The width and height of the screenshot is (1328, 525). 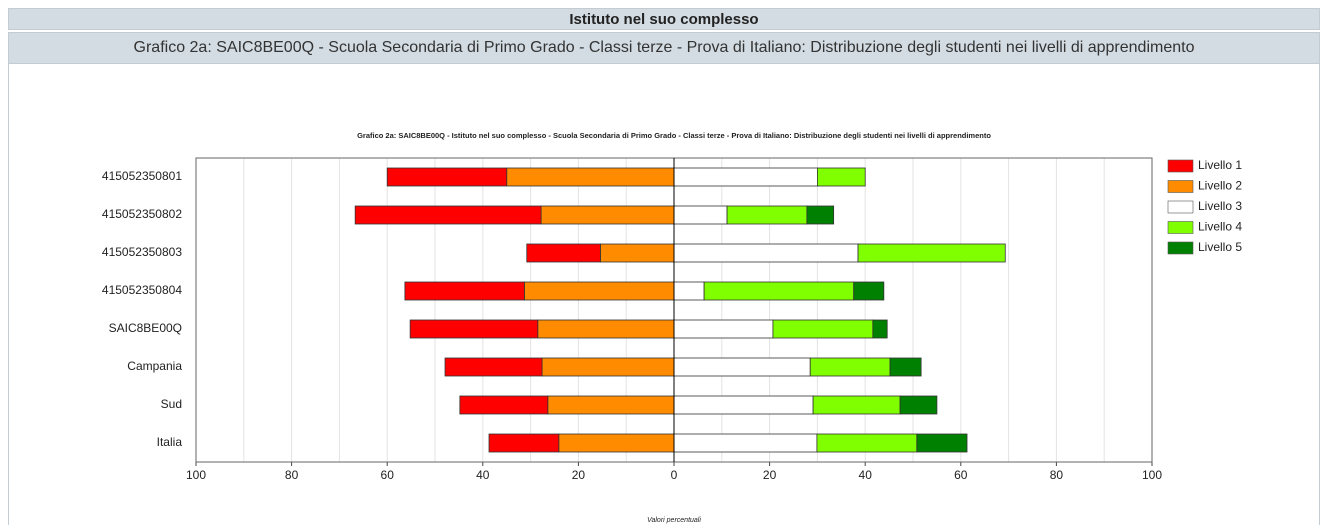 What do you see at coordinates (674, 475) in the screenshot?
I see `x-tick-label: 0` at bounding box center [674, 475].